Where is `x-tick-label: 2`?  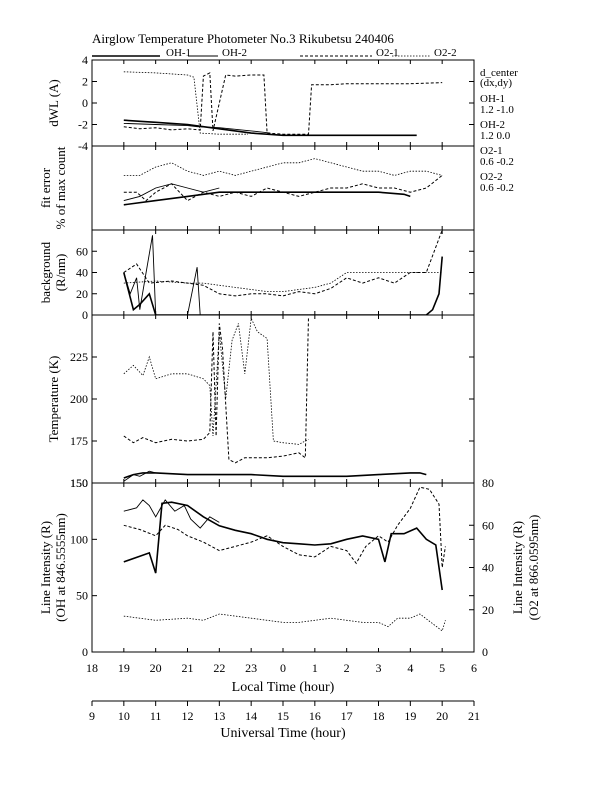 x-tick-label: 2 is located at coordinates (347, 668).